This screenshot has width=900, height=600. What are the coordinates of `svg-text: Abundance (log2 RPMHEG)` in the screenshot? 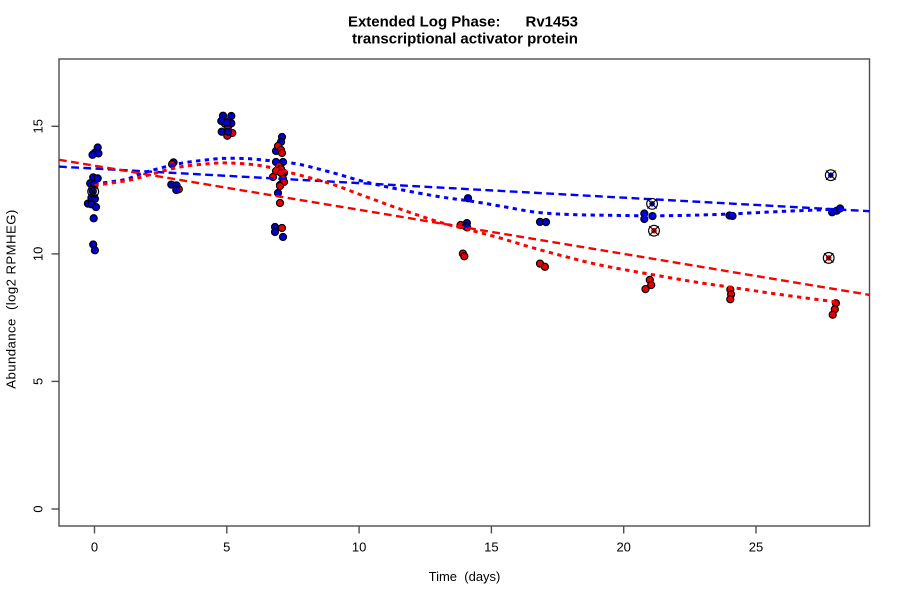 It's located at (11, 298).